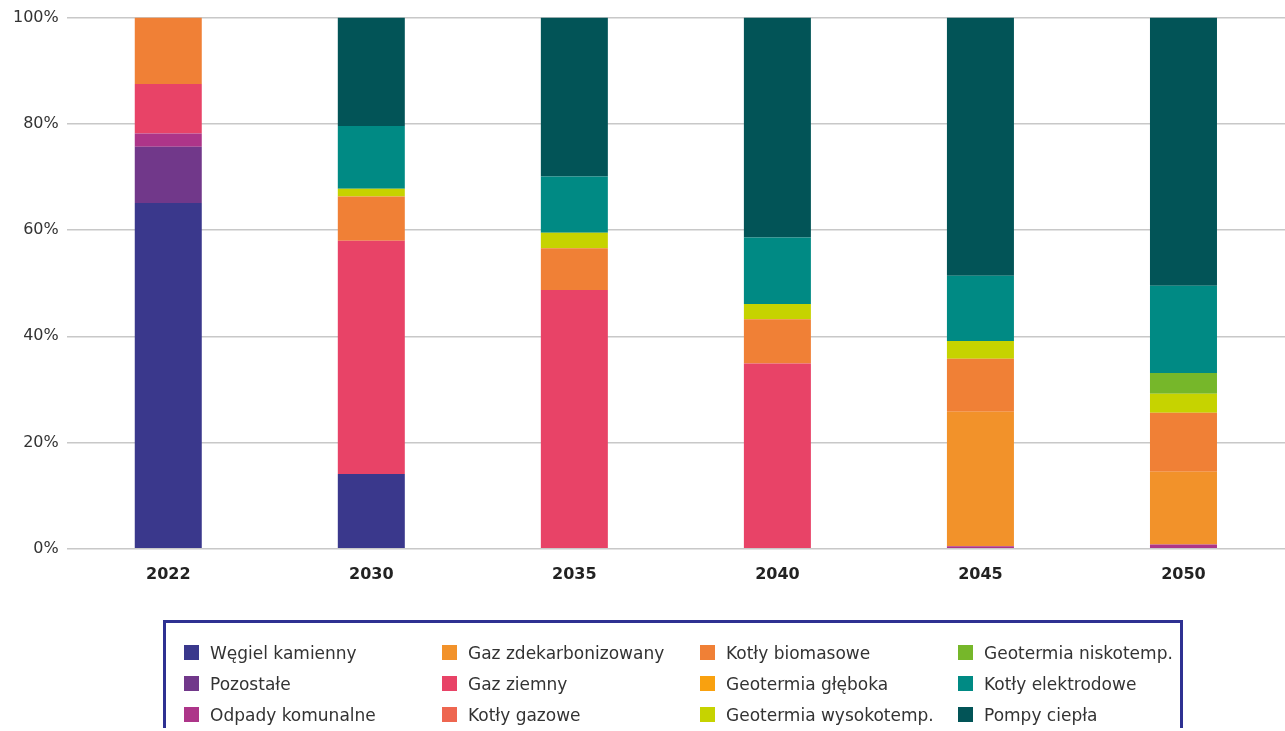 This screenshot has width=1285, height=731. Describe the element at coordinates (250, 683) in the screenshot. I see `legend-label: Pozostałe` at that location.